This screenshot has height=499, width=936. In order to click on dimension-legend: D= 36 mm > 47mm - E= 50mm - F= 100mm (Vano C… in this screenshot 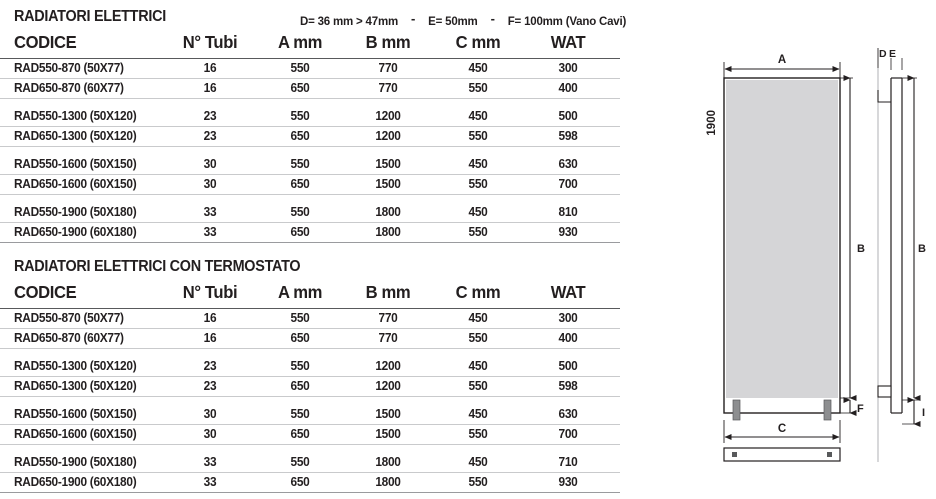, I will do `click(463, 19)`.